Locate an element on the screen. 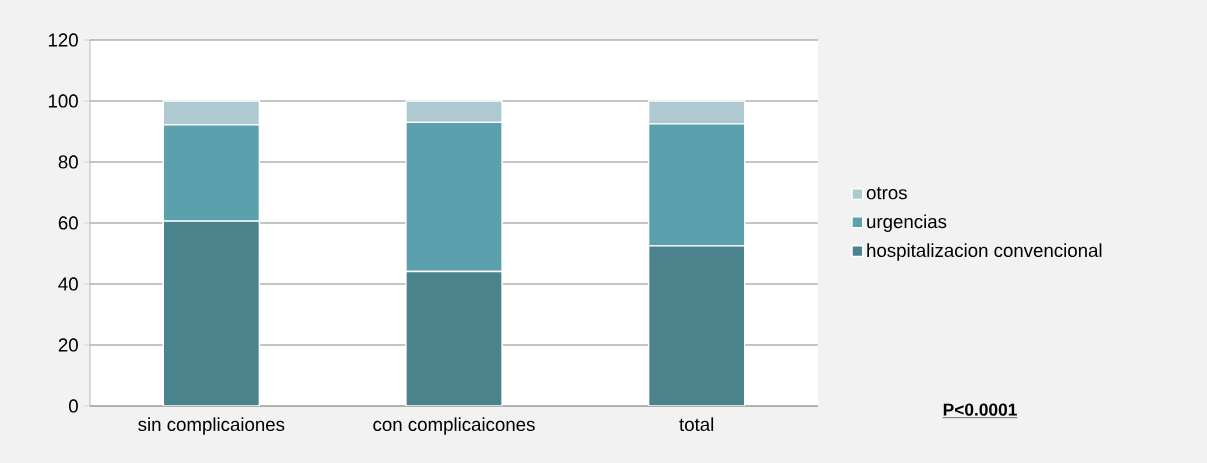 The height and width of the screenshot is (463, 1207). y-tick-label: 120 is located at coordinates (63, 40).